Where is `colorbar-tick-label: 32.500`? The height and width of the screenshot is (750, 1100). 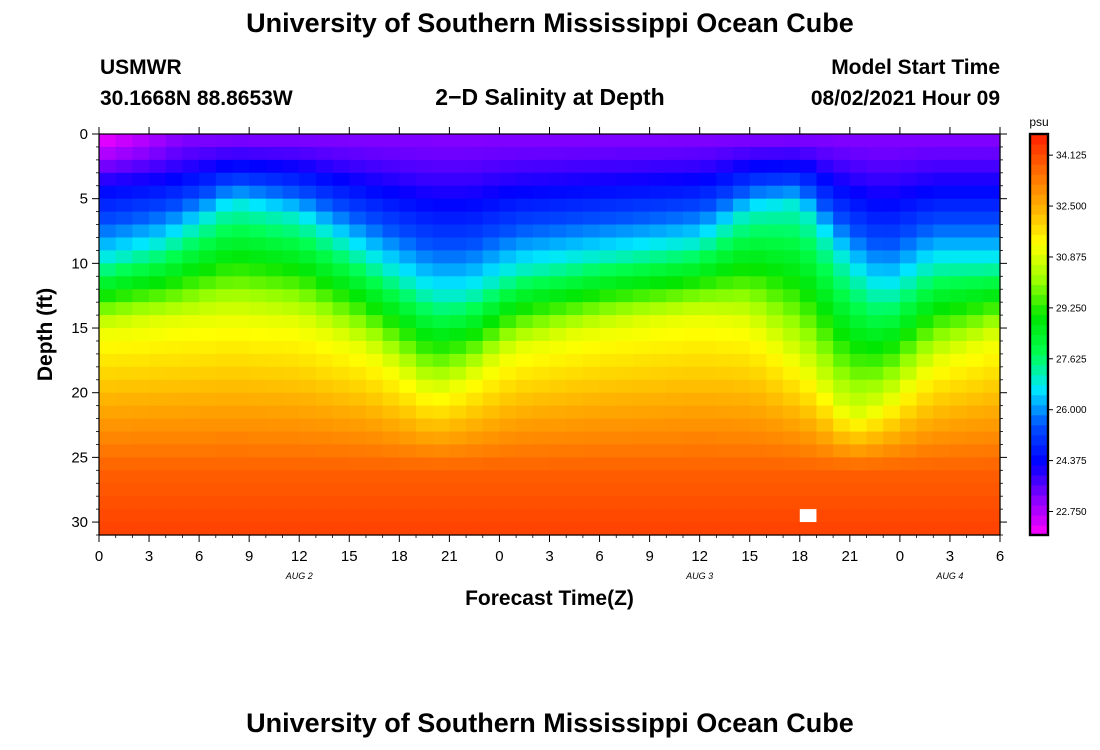 colorbar-tick-label: 32.500 is located at coordinates (1071, 207).